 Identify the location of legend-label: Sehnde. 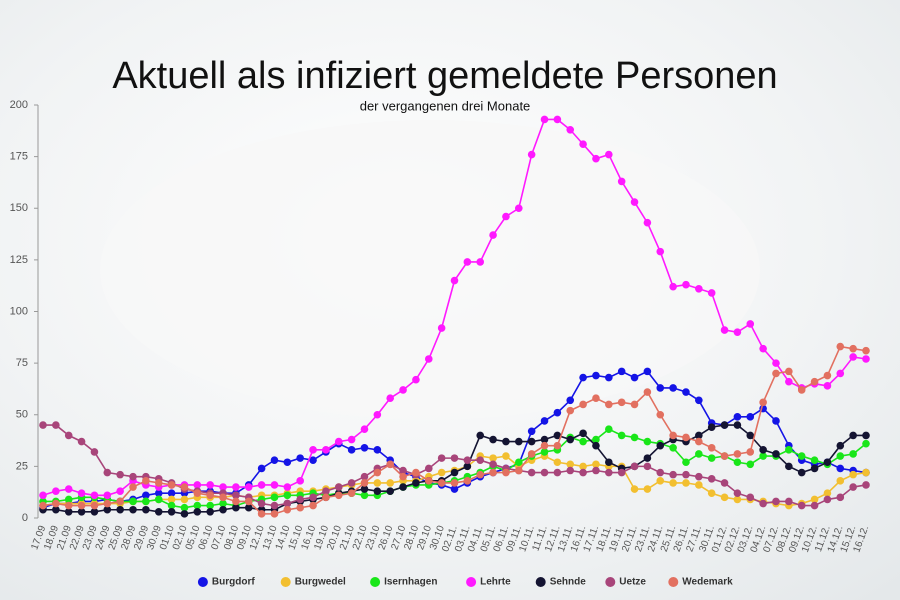
(568, 582).